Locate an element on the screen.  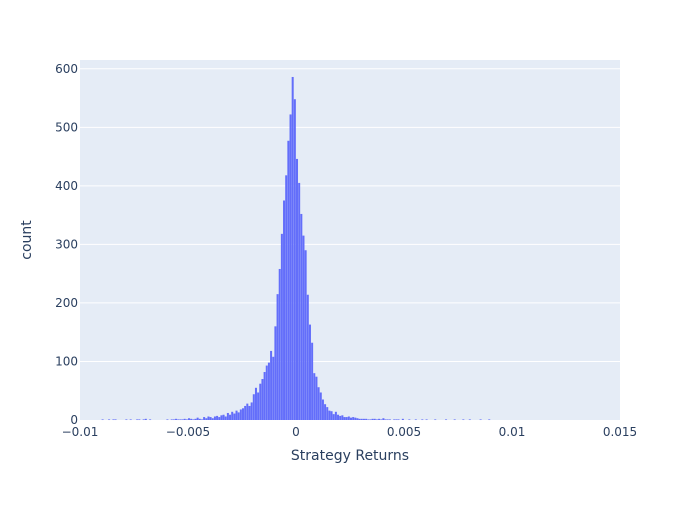
x-tick-label: 0.01 is located at coordinates (512, 432).